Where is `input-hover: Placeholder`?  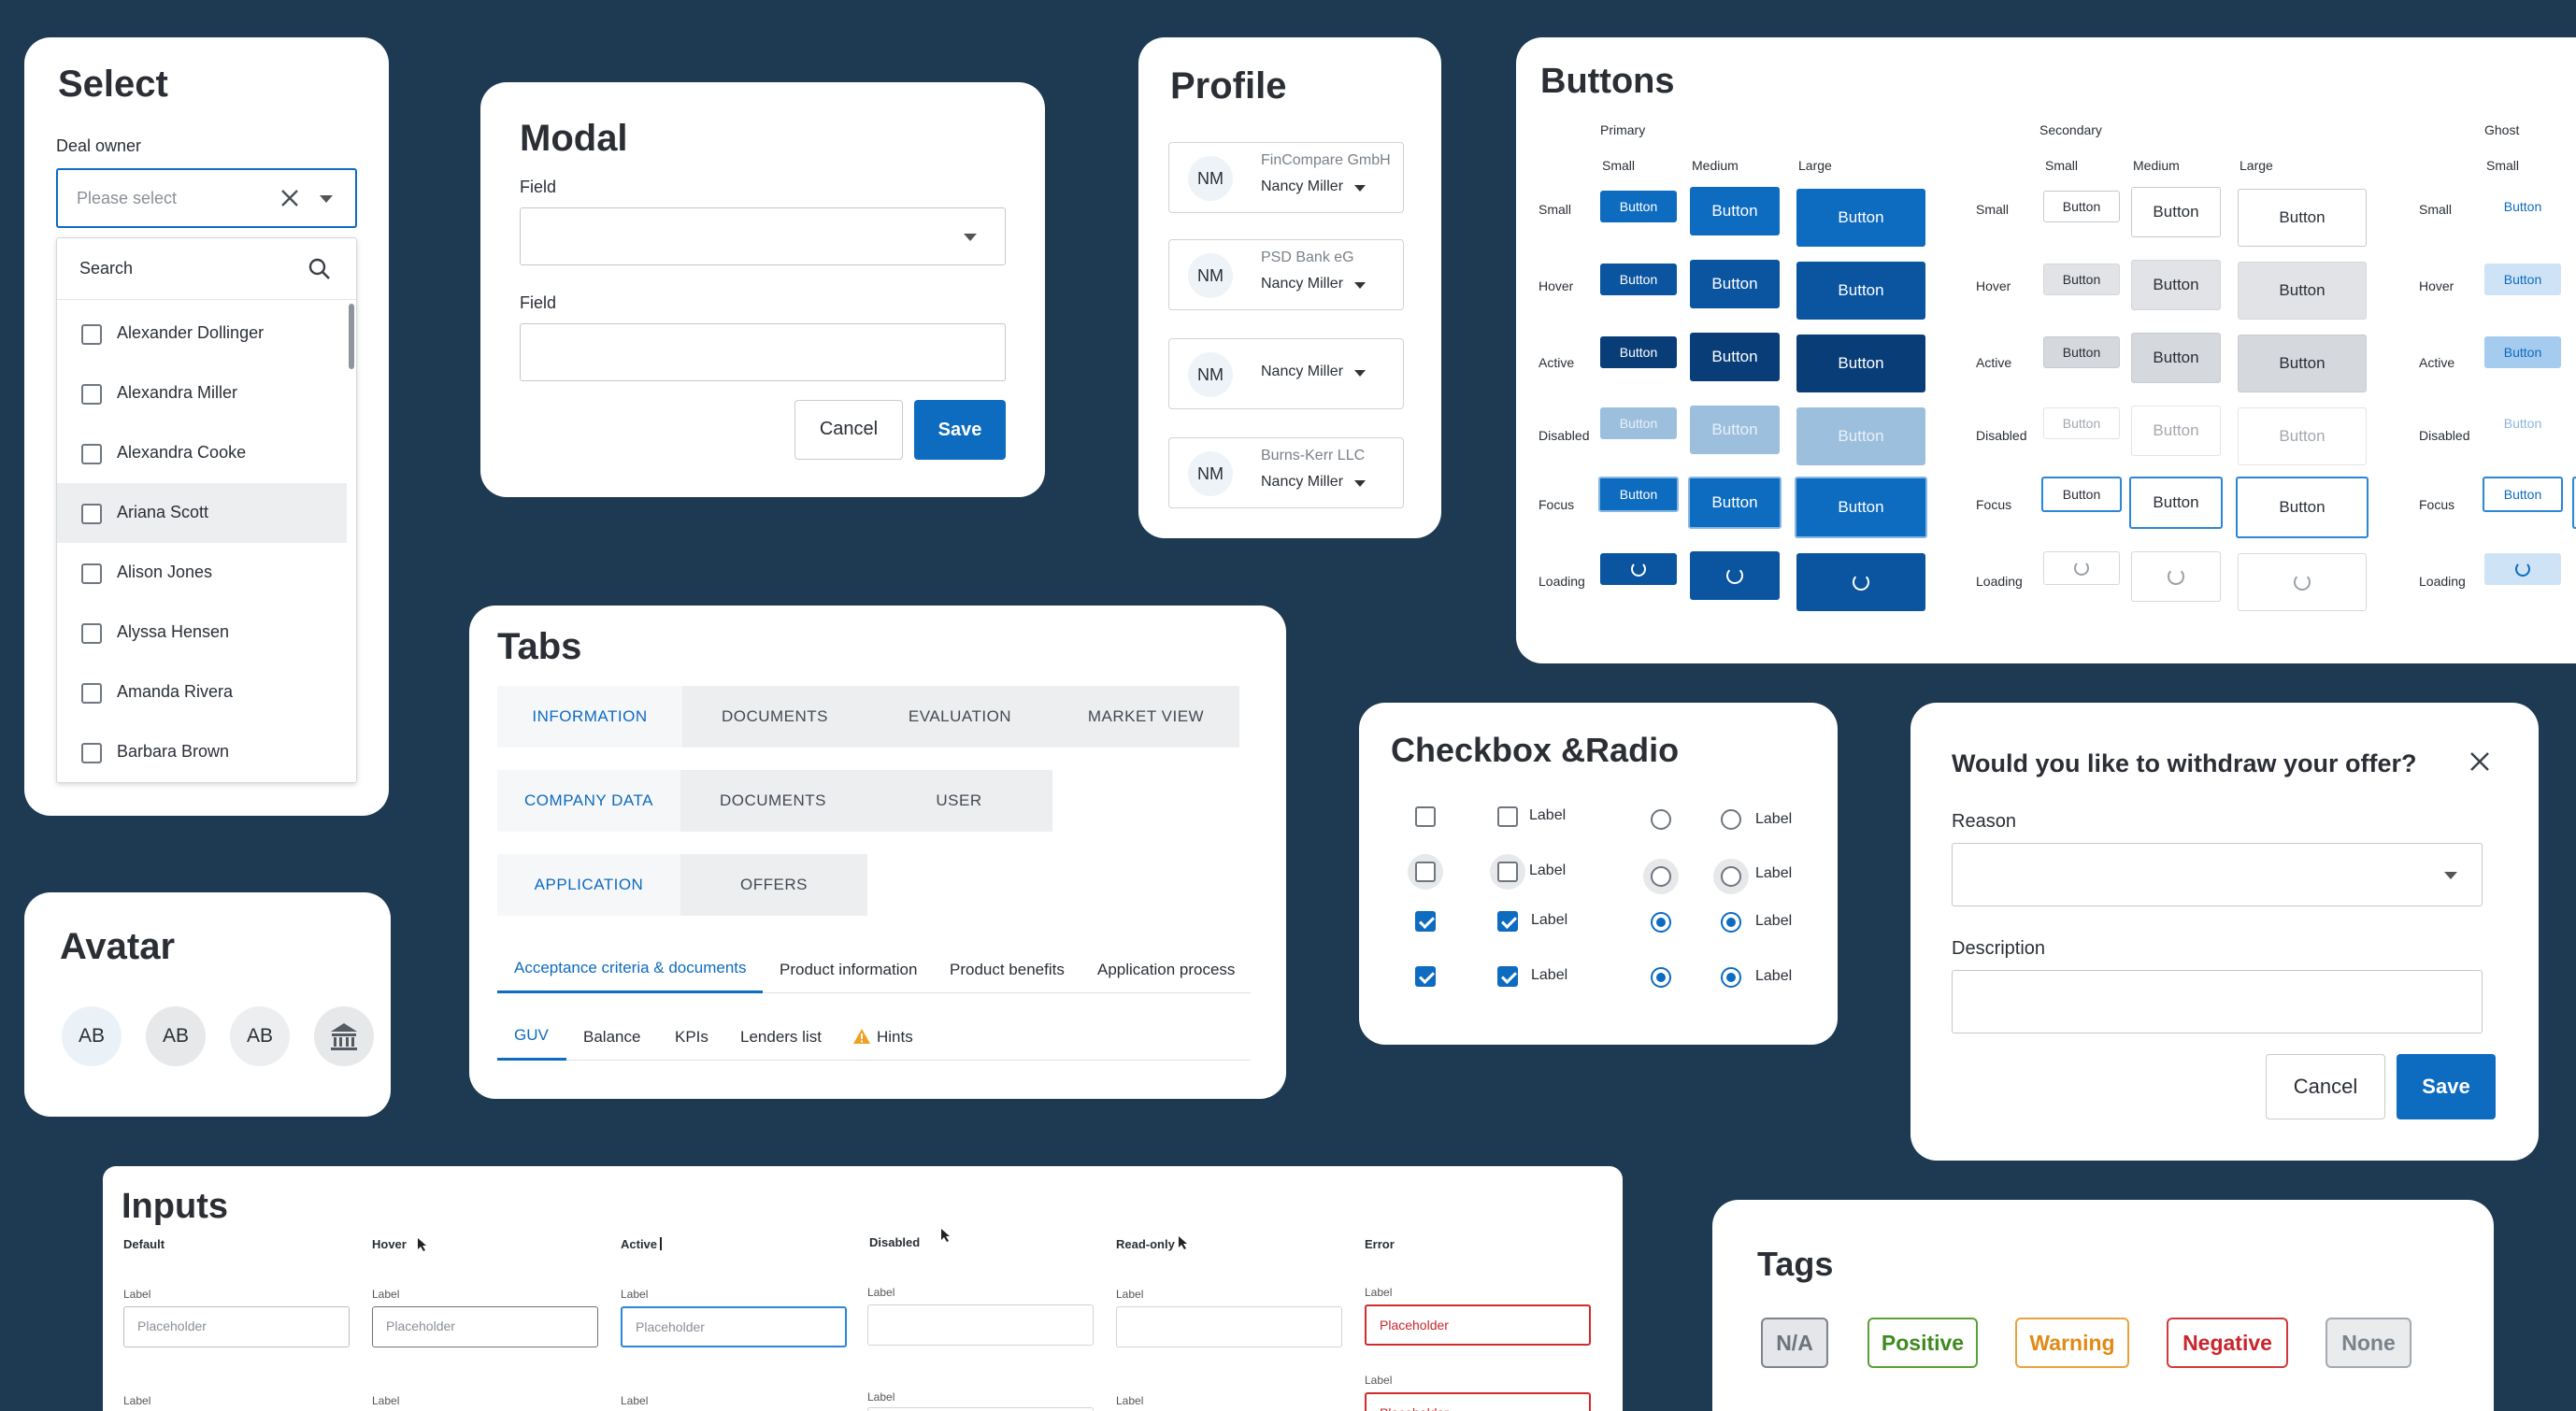 input-hover: Placeholder is located at coordinates (485, 1326).